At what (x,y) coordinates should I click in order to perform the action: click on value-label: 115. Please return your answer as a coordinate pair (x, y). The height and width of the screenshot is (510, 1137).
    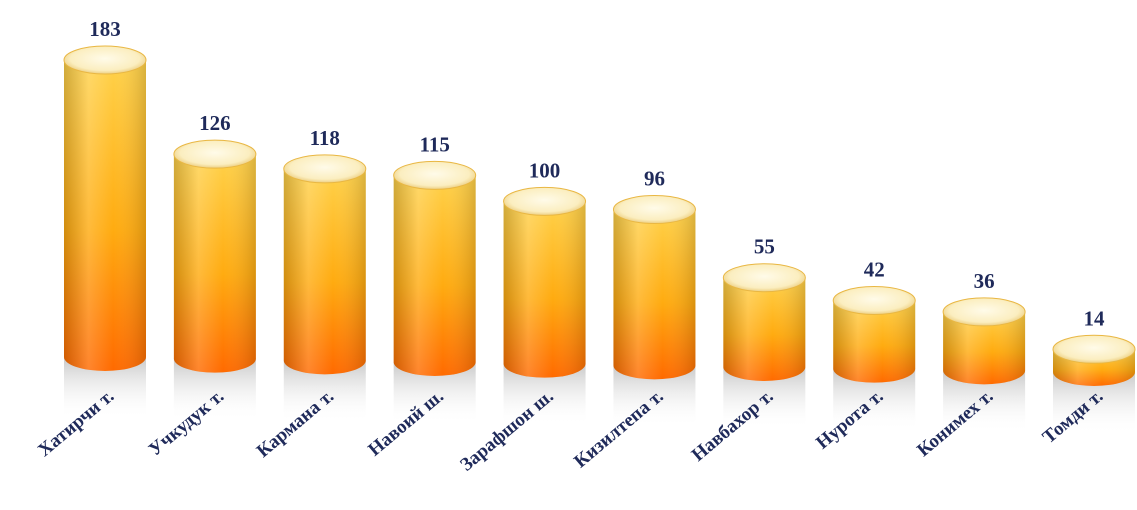
    Looking at the image, I should click on (434, 144).